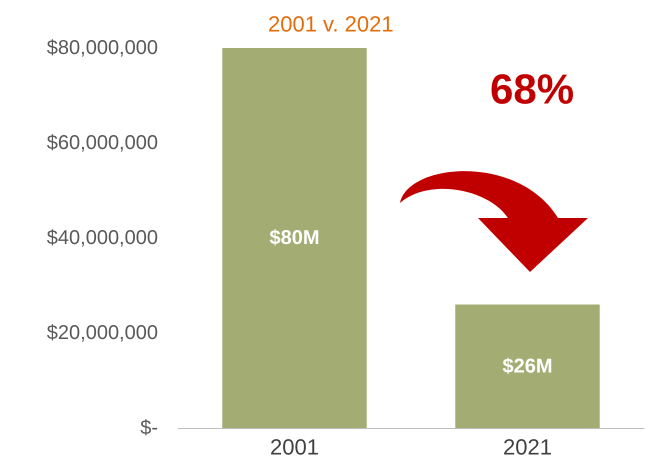 This screenshot has height=476, width=660. What do you see at coordinates (102, 238) in the screenshot?
I see `y-tick-label: $40,000,000` at bounding box center [102, 238].